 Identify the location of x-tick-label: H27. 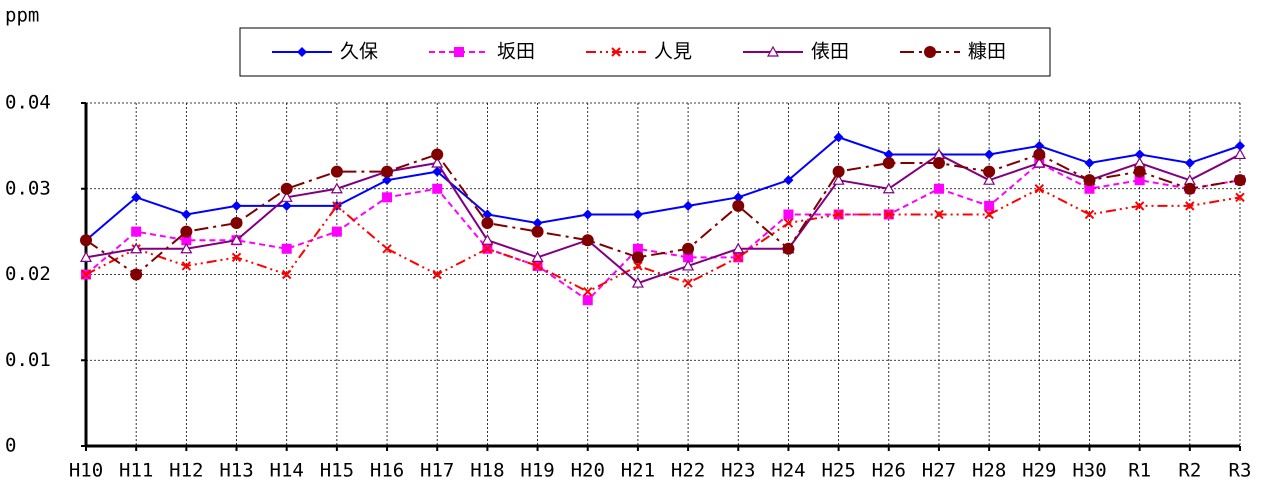
(939, 471).